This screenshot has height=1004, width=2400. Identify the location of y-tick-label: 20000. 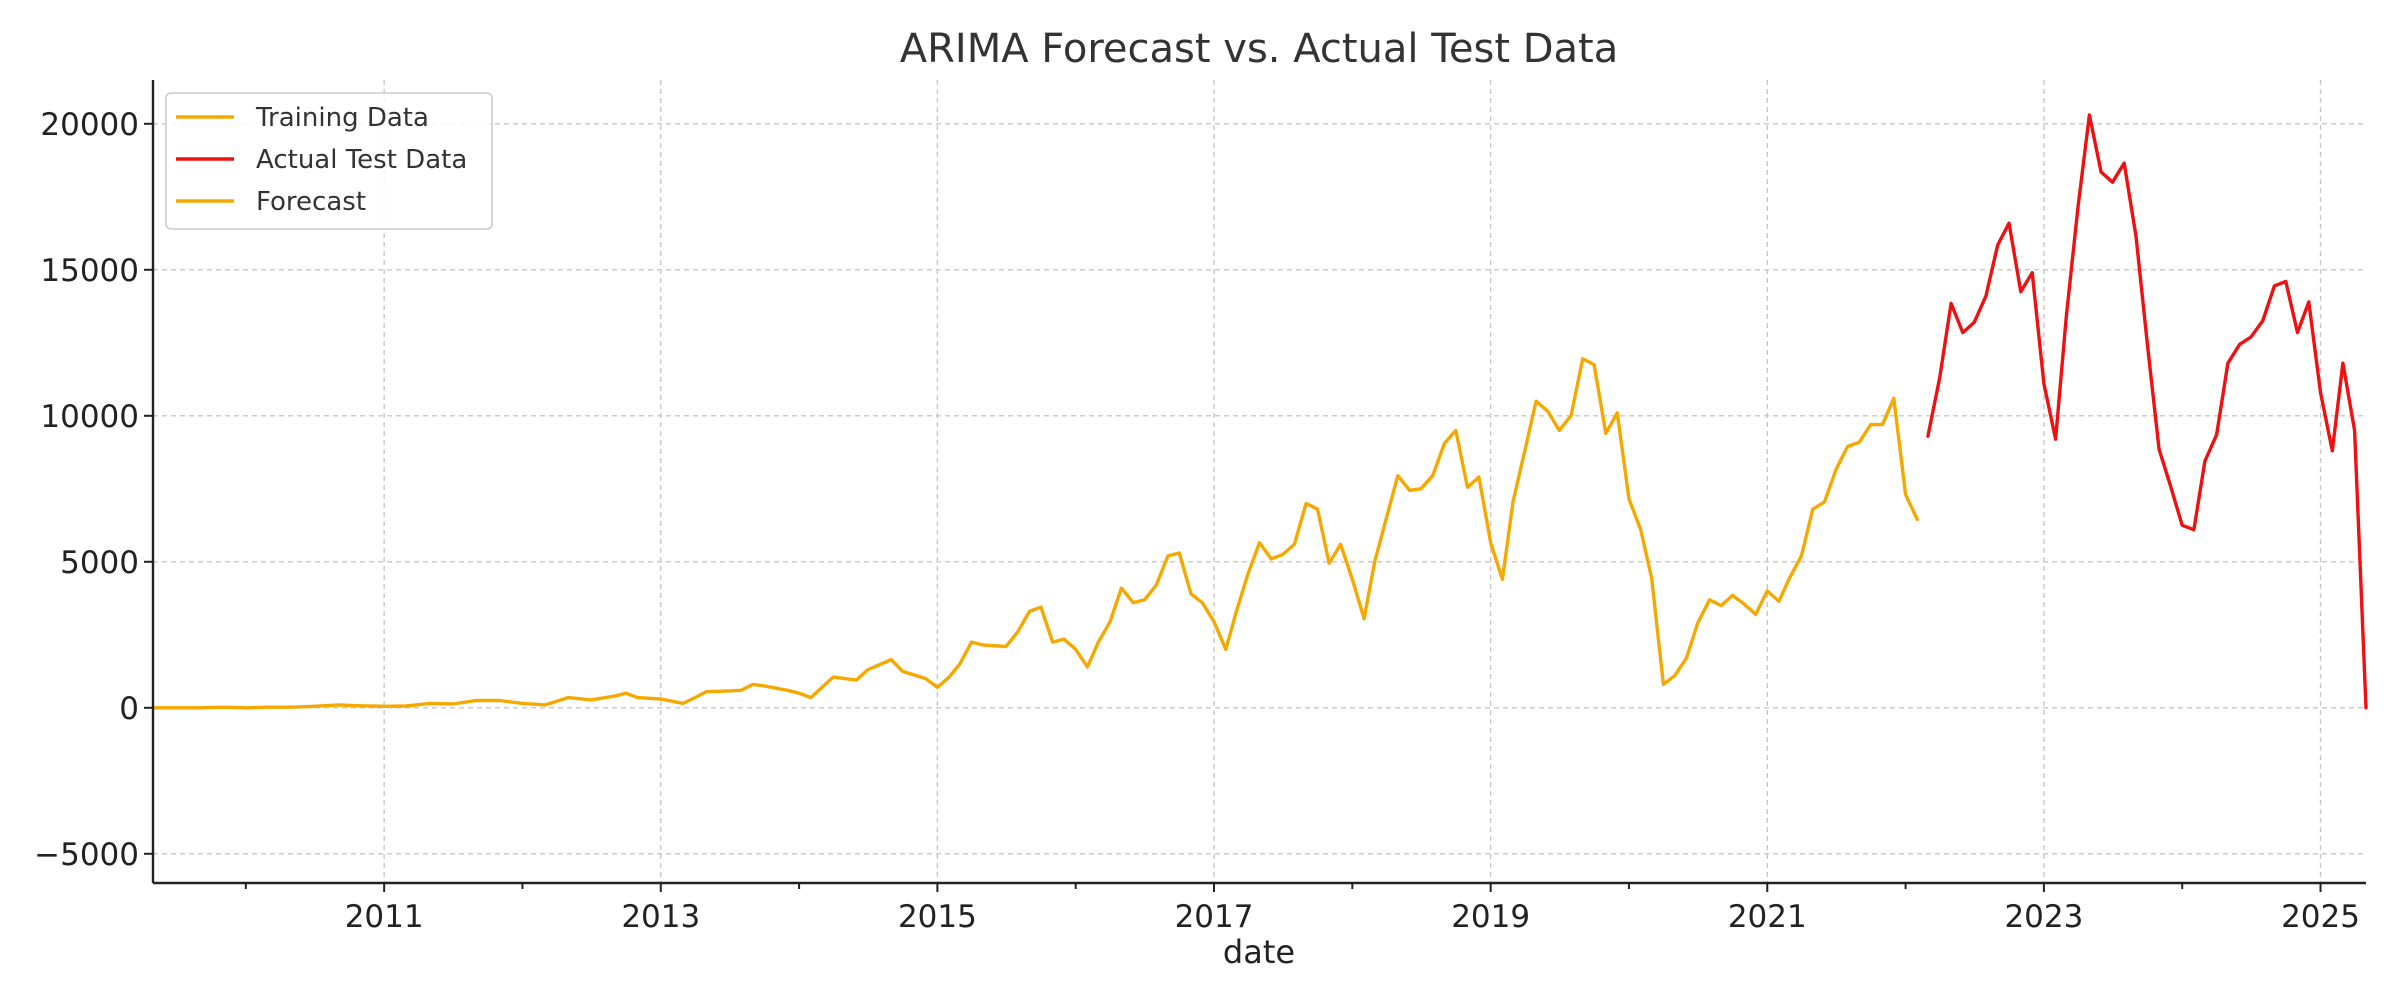
(89, 125).